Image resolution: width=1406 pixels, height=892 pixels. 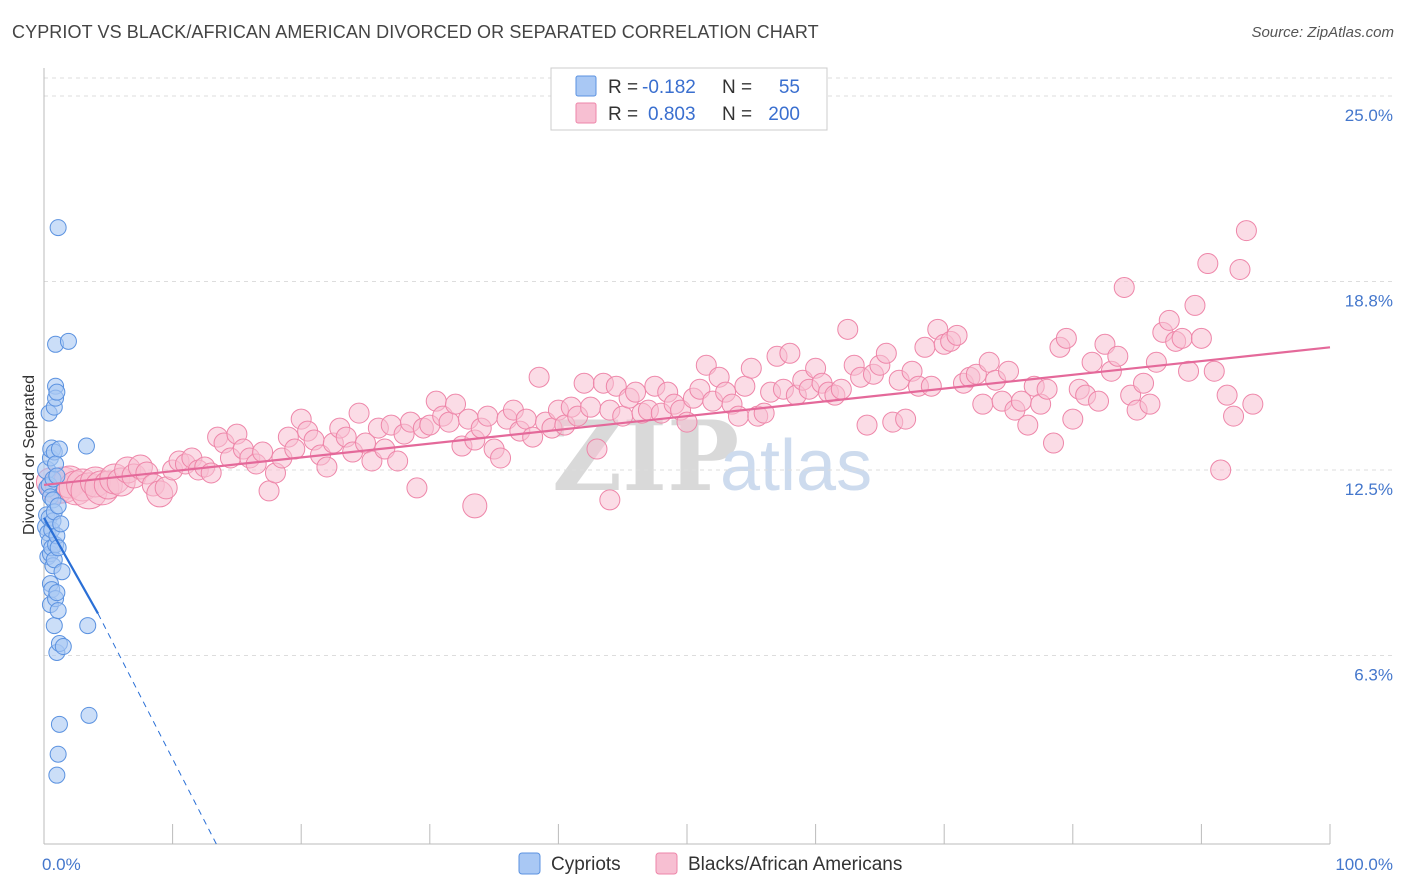 I want to click on series-legend: Cypriots Blacks/African Americans, so click(x=710, y=863).